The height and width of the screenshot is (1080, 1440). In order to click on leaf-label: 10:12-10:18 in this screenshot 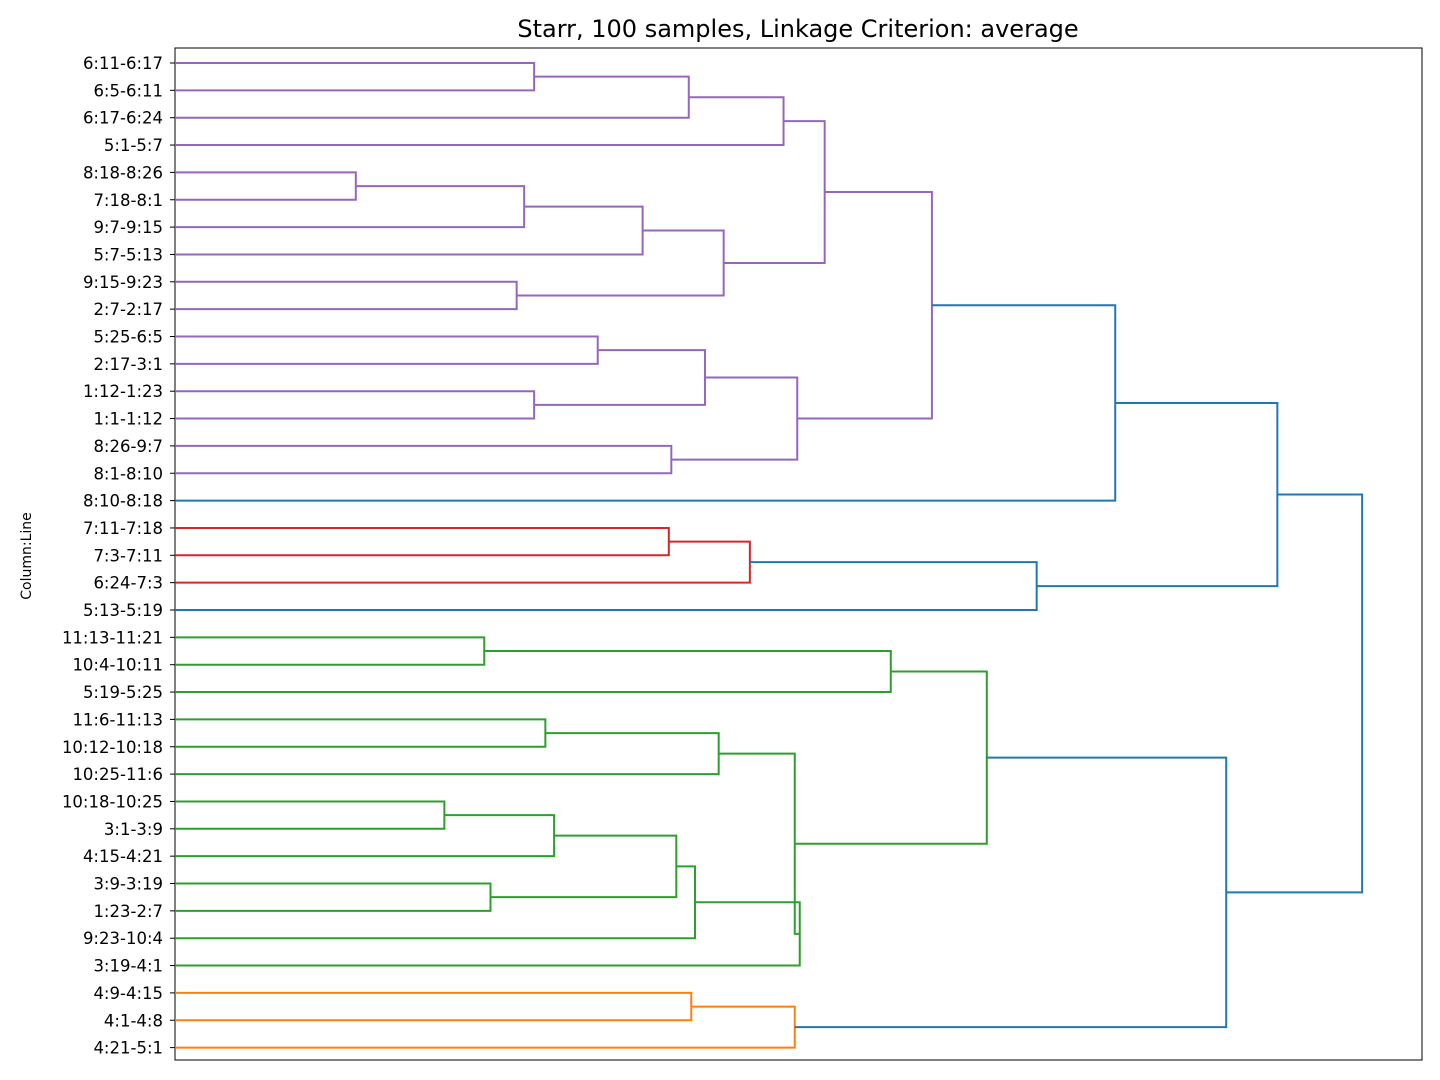, I will do `click(112, 747)`.